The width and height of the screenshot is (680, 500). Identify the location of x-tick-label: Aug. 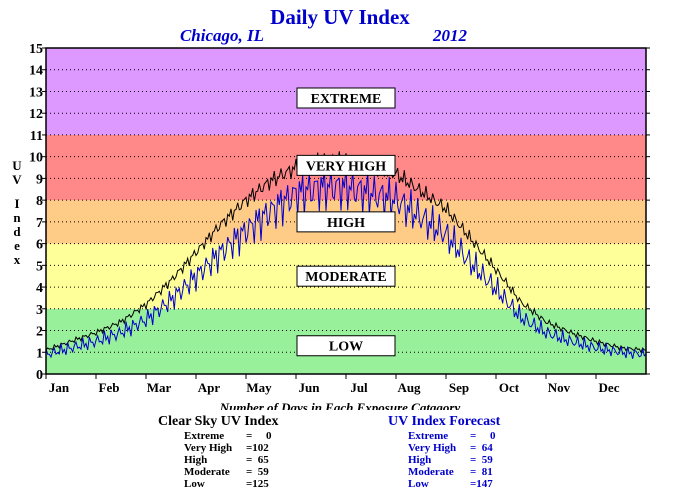
(409, 387).